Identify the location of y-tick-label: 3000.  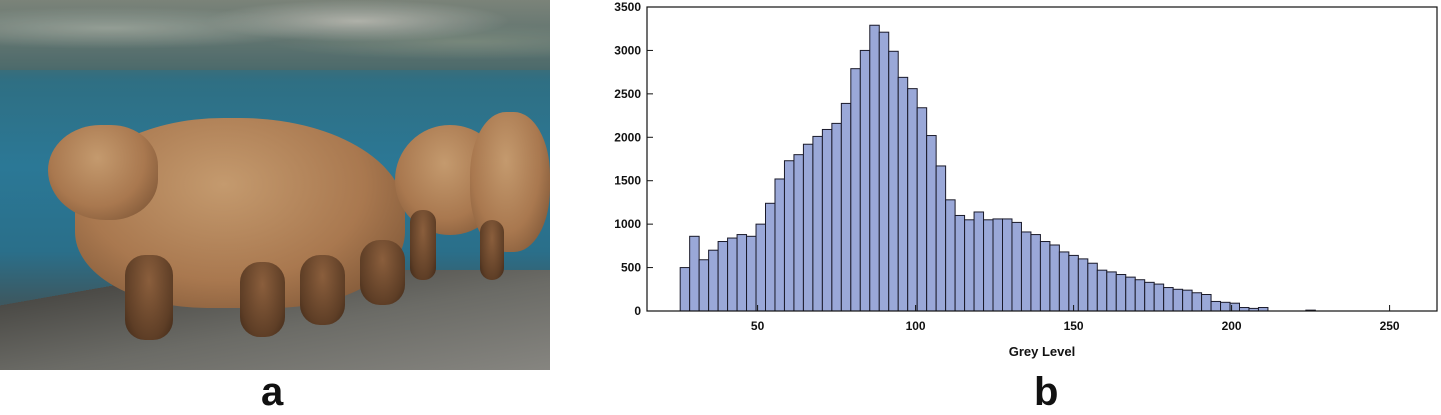
(627, 50).